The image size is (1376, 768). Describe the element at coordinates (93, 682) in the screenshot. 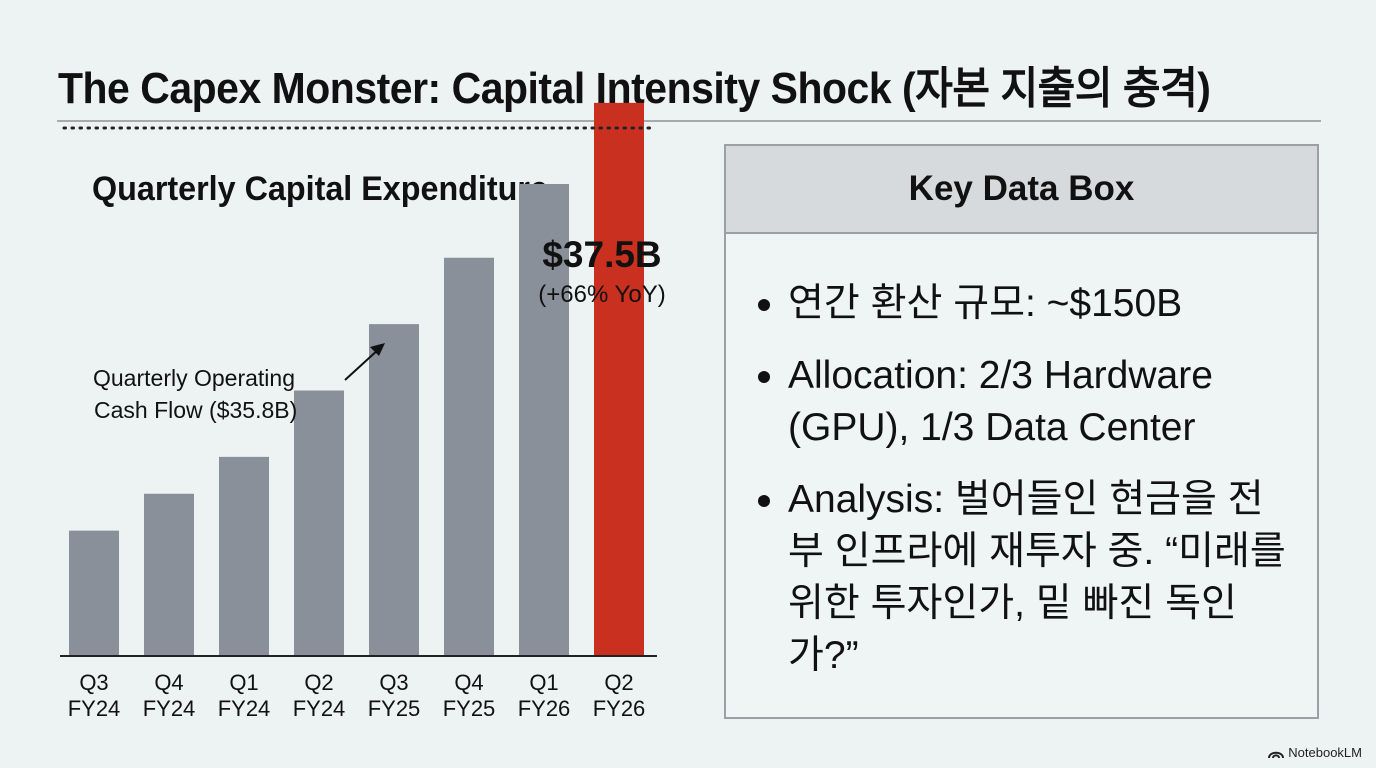

I see `x-tick-label-quarter-0: Q3` at that location.